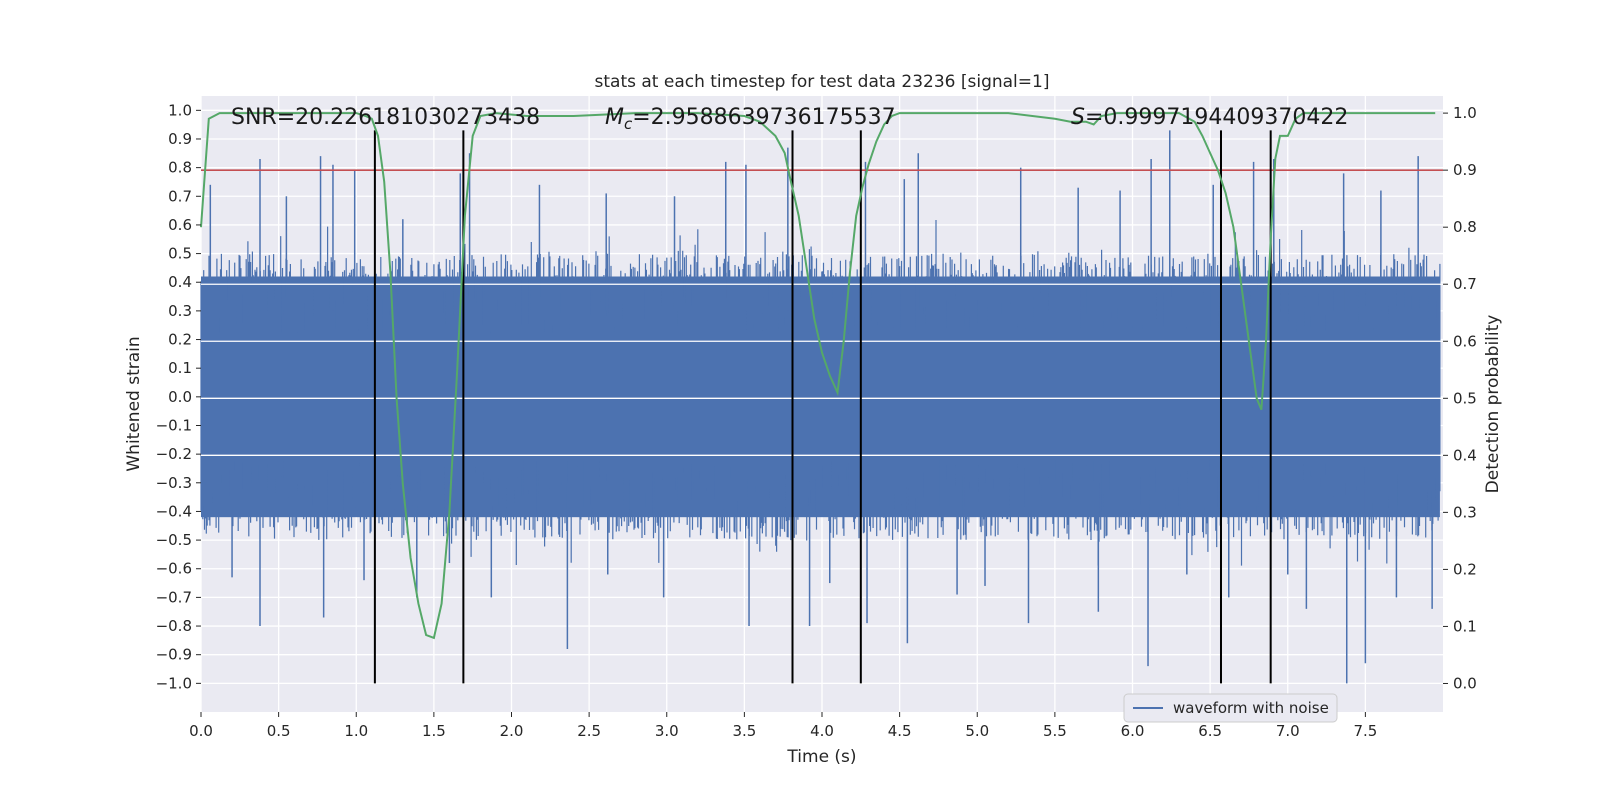 The image size is (1600, 800). What do you see at coordinates (763, 117) in the screenshot?
I see `mc-value: =2.9588639736175537` at bounding box center [763, 117].